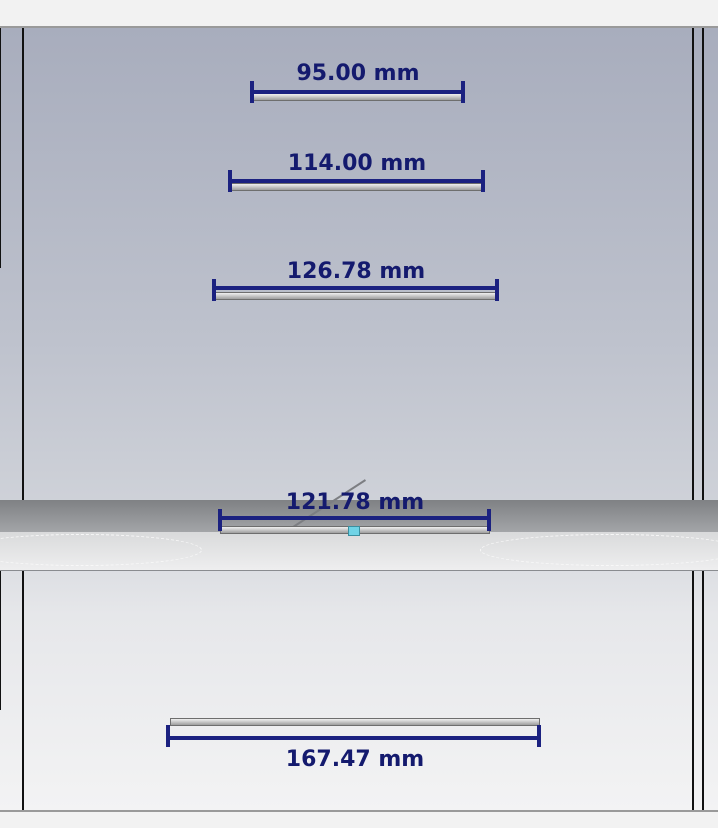 The width and height of the screenshot is (718, 828). Describe the element at coordinates (0, 639) in the screenshot. I see `left-edge-line-lower` at that location.